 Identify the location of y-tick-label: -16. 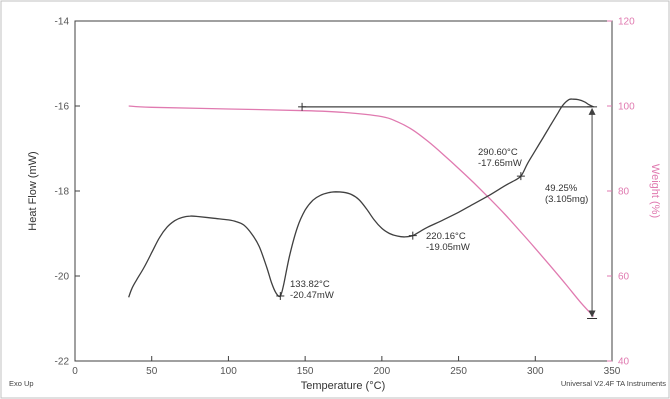
(62, 107).